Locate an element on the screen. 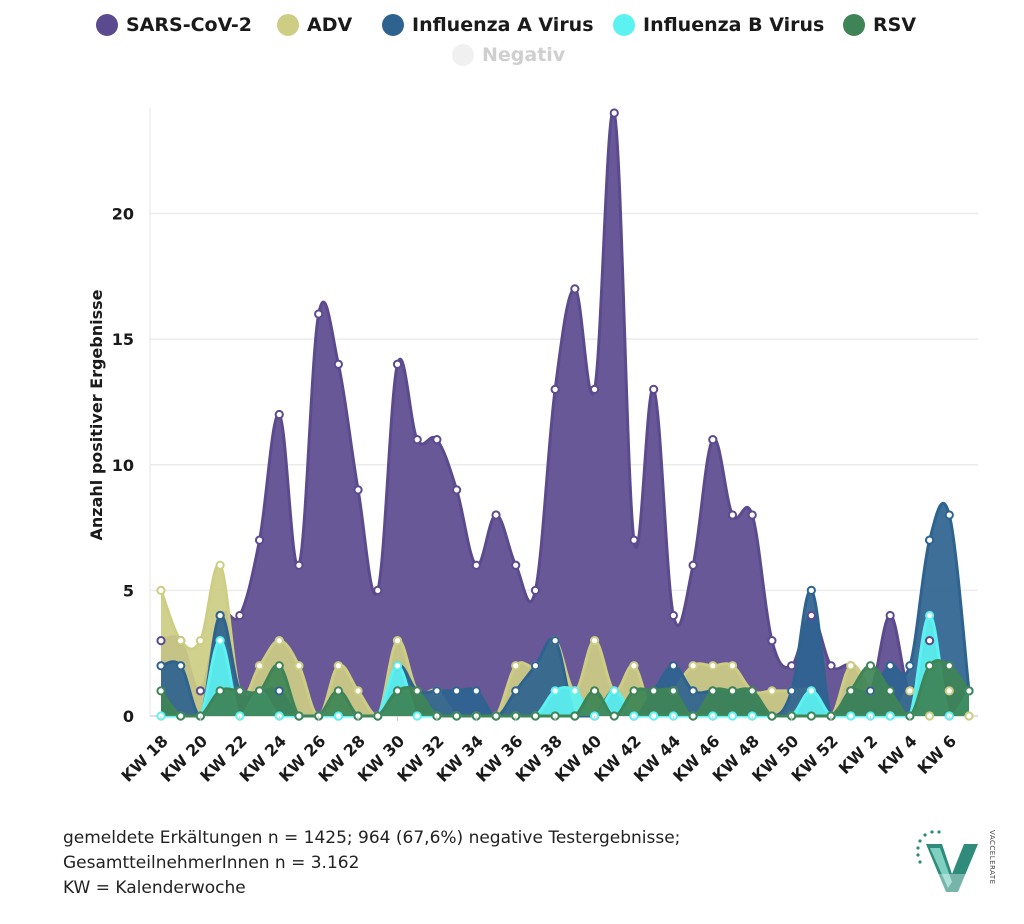 The height and width of the screenshot is (924, 1024). legend-item-influenza-b: Influenza B Virus is located at coordinates (718, 25).